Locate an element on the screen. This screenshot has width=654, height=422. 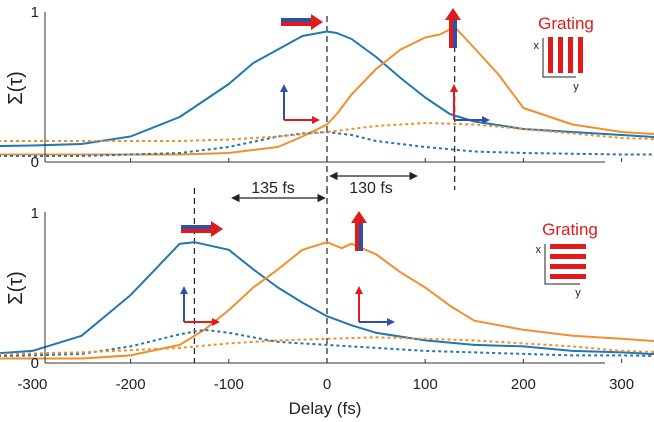
annotation-135-label: 135 fs is located at coordinates (273, 188).